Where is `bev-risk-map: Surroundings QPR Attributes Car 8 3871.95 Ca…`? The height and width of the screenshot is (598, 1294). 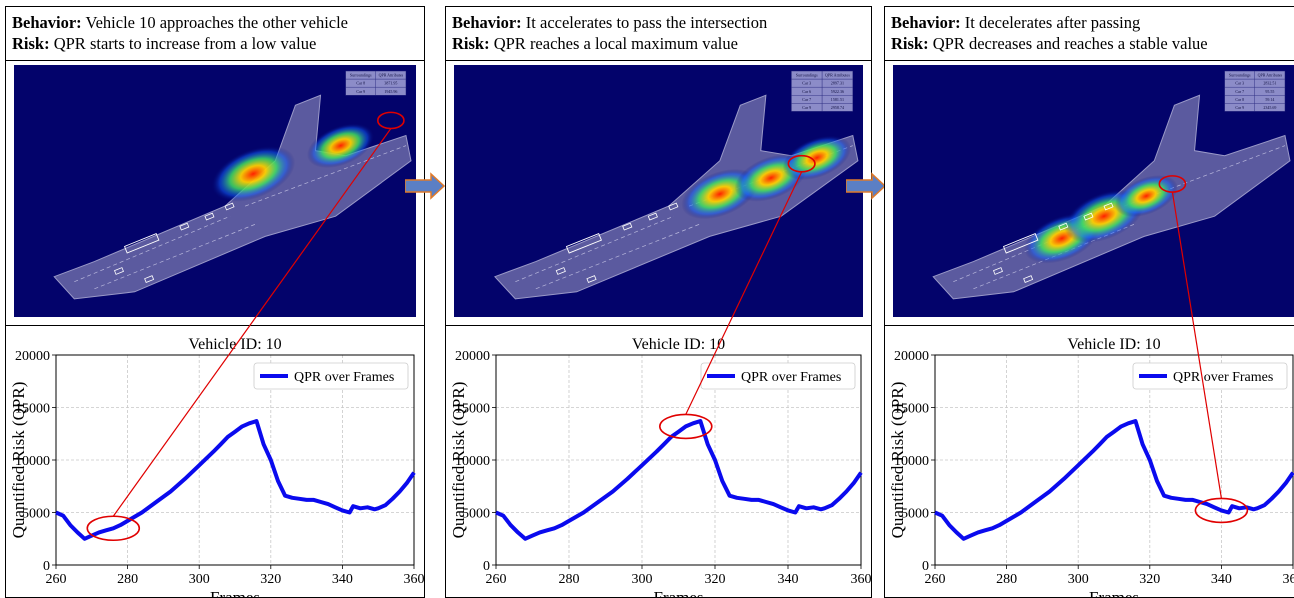
bev-risk-map: Surroundings QPR Attributes Car 8 3871.95 Ca… is located at coordinates (215, 191).